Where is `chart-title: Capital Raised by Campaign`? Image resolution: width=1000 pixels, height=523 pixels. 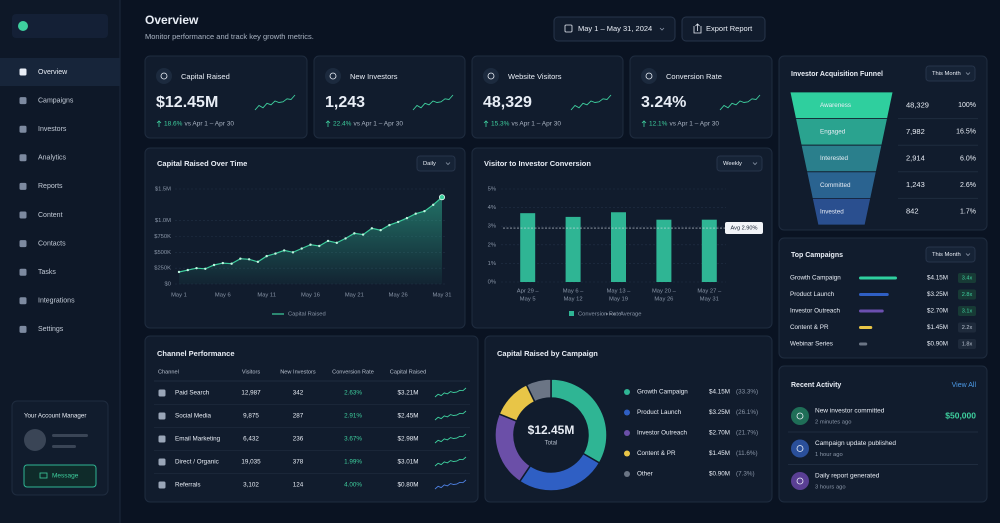 chart-title: Capital Raised by Campaign is located at coordinates (547, 353).